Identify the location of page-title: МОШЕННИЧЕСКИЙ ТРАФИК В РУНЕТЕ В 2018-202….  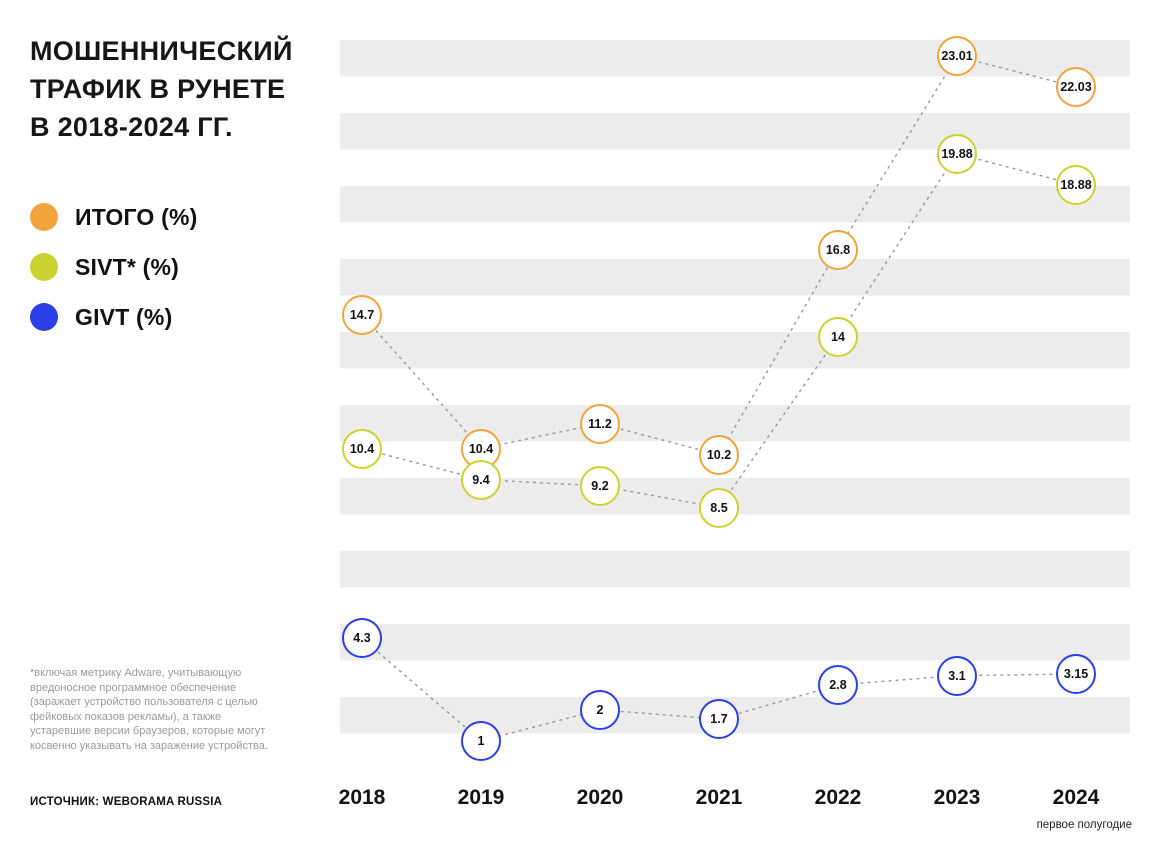
(161, 89).